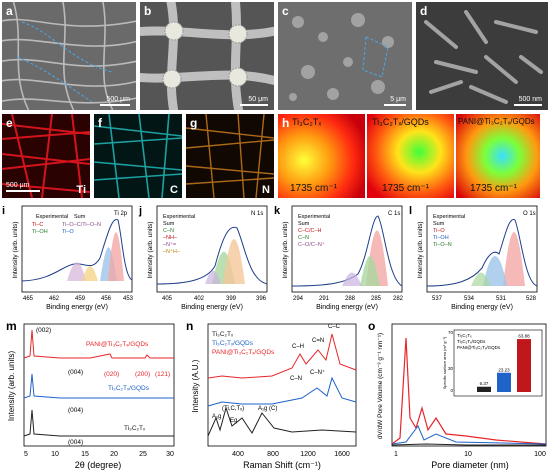  Describe the element at coordinates (140, 211) in the screenshot. I see `panel-label-j: j` at that location.